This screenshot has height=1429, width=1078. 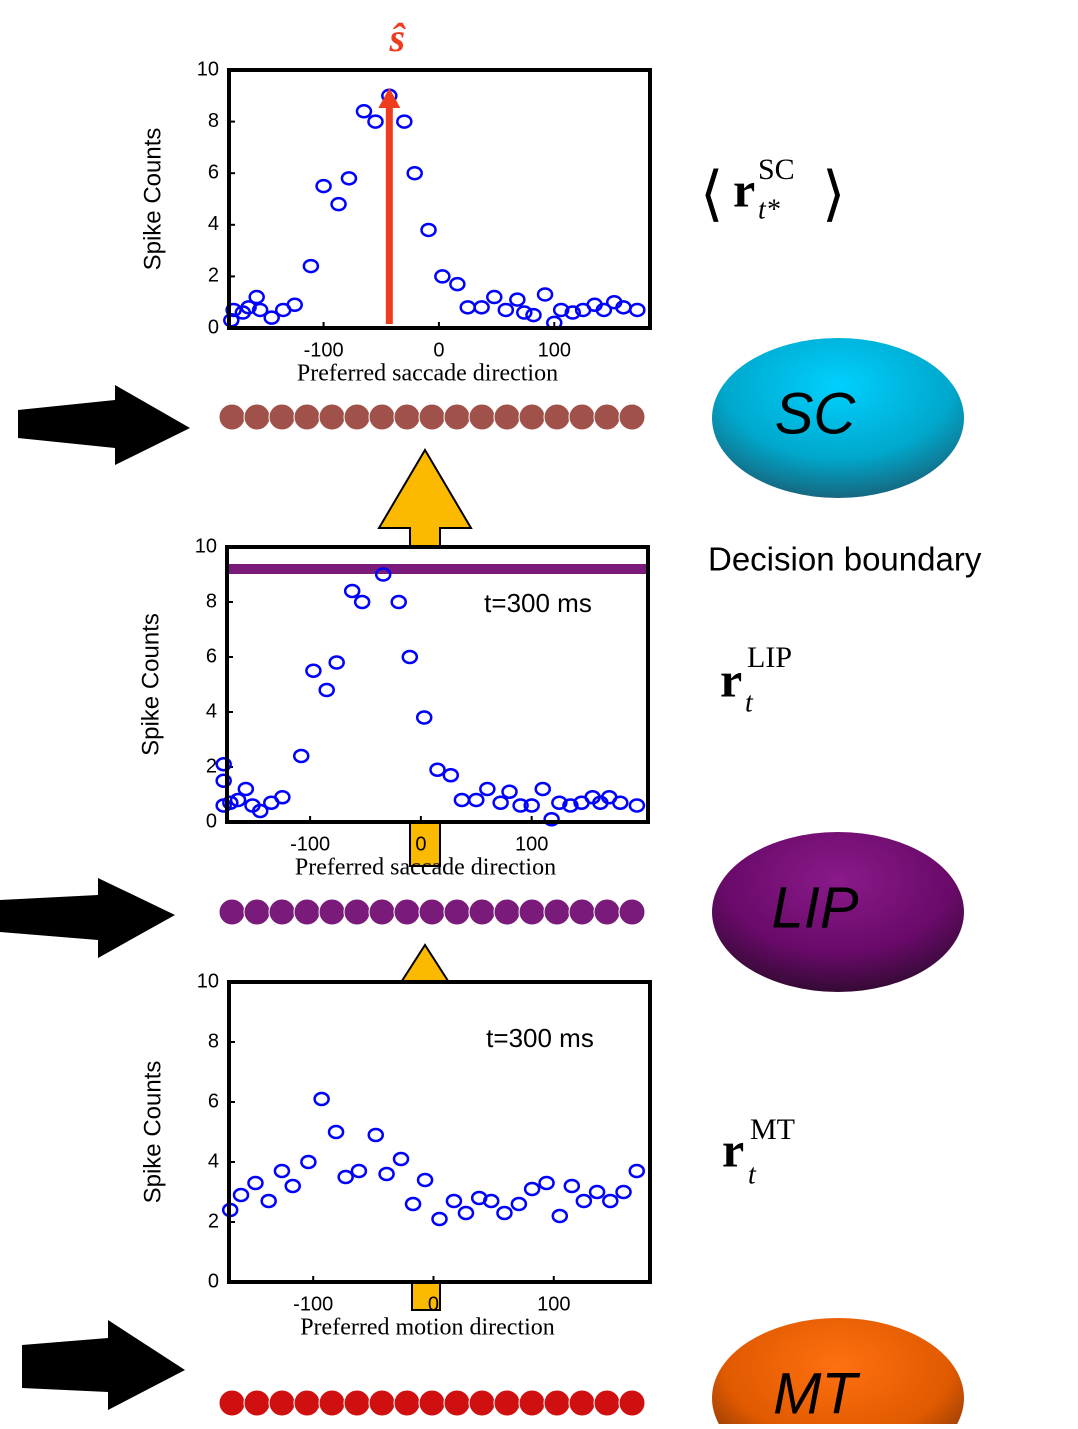 I want to click on plot-area, so click(x=439, y=199).